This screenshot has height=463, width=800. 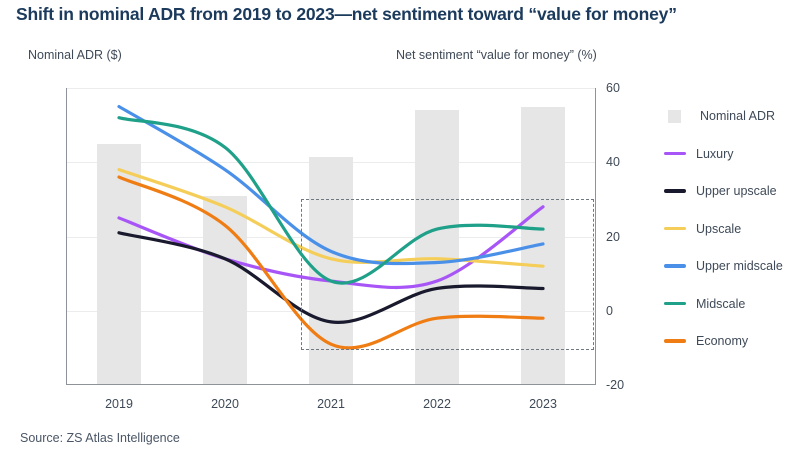 What do you see at coordinates (722, 341) in the screenshot?
I see `legend-item-label: Economy` at bounding box center [722, 341].